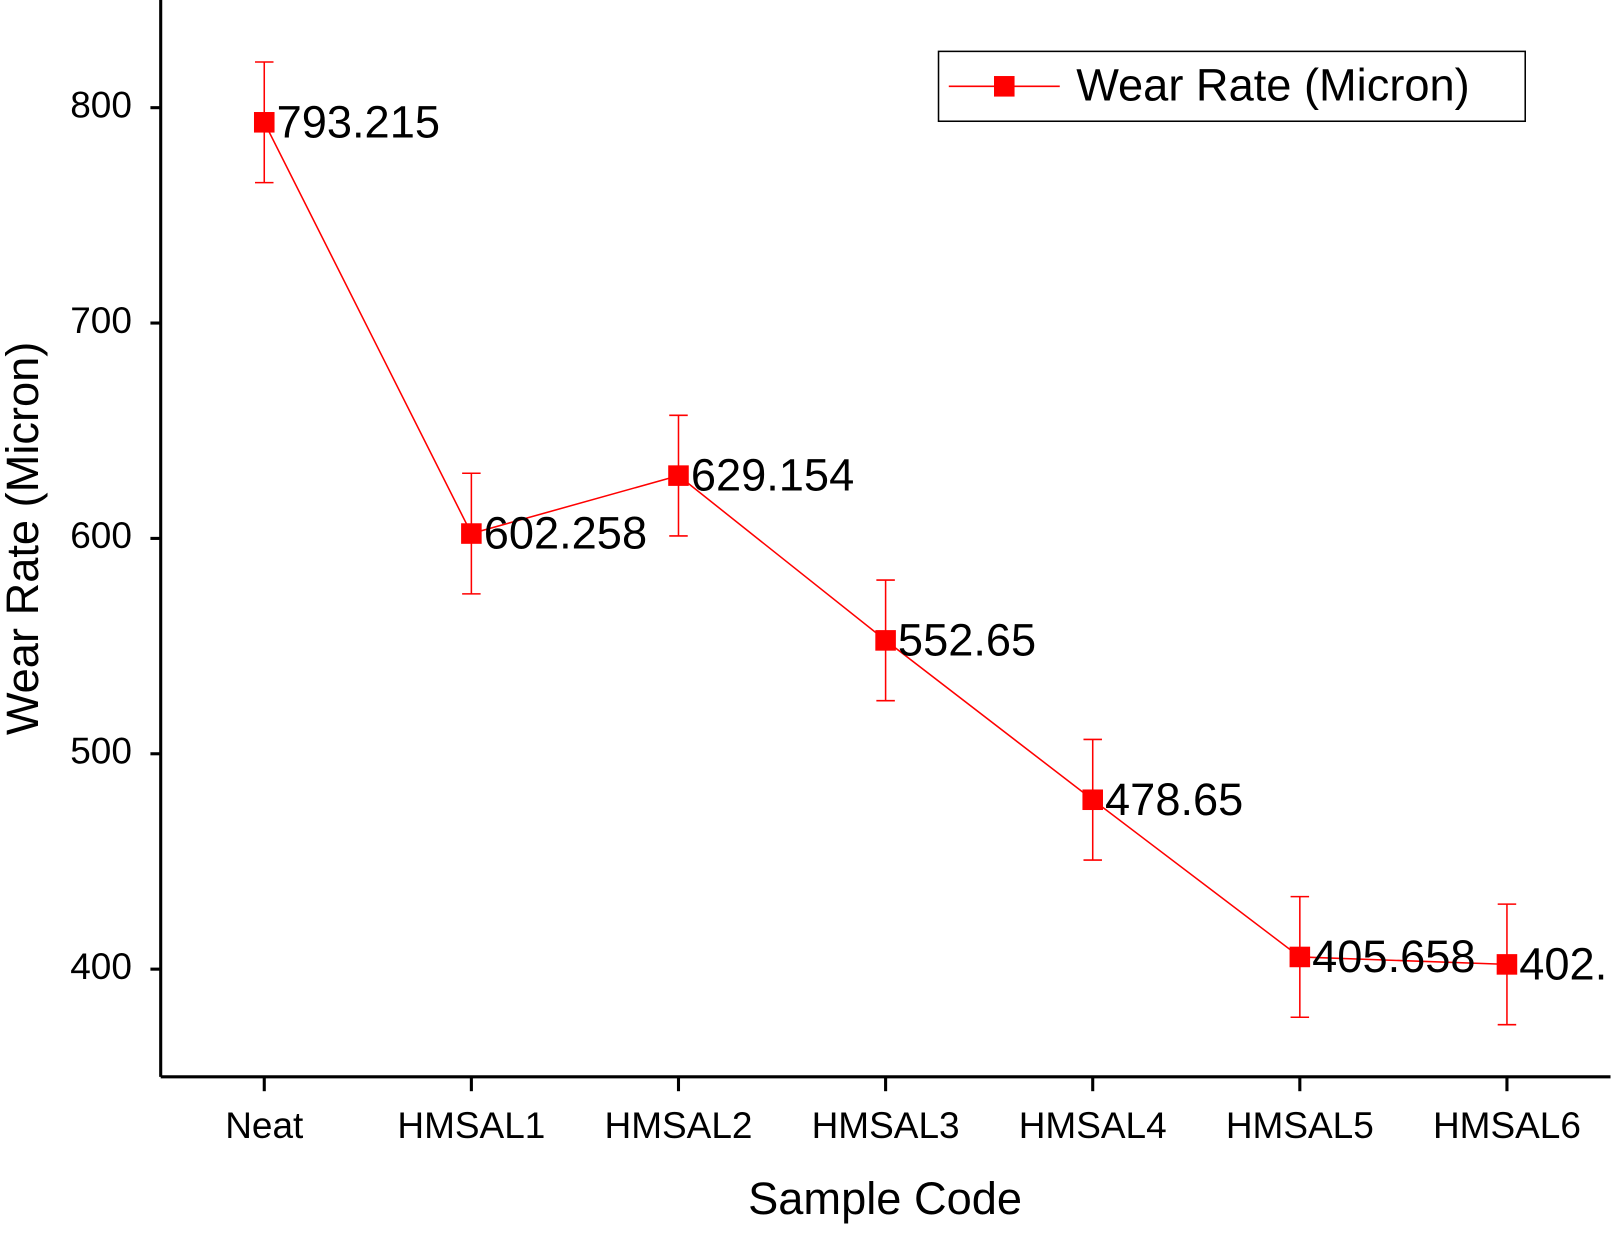 The width and height of the screenshot is (1614, 1233). What do you see at coordinates (358, 121) in the screenshot?
I see `data-label: 793.215` at bounding box center [358, 121].